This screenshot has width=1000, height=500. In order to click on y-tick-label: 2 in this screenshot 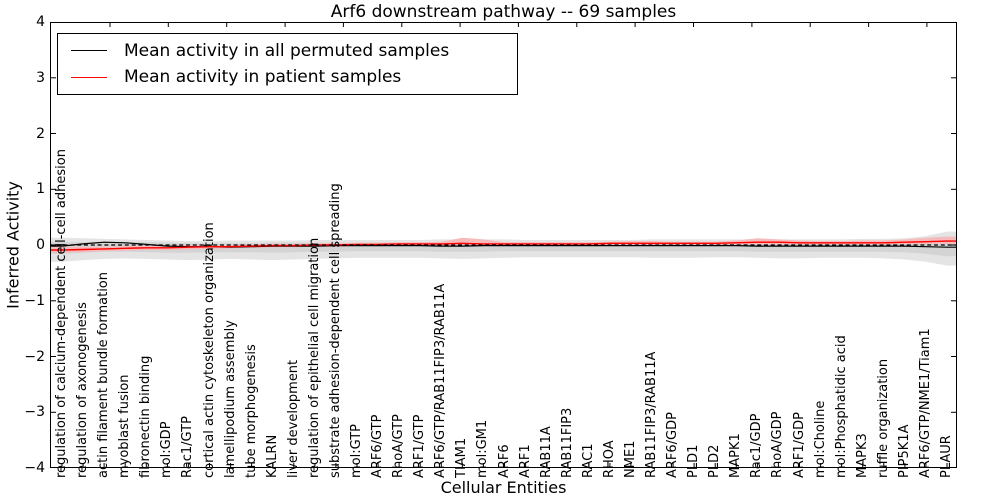, I will do `click(40, 133)`.